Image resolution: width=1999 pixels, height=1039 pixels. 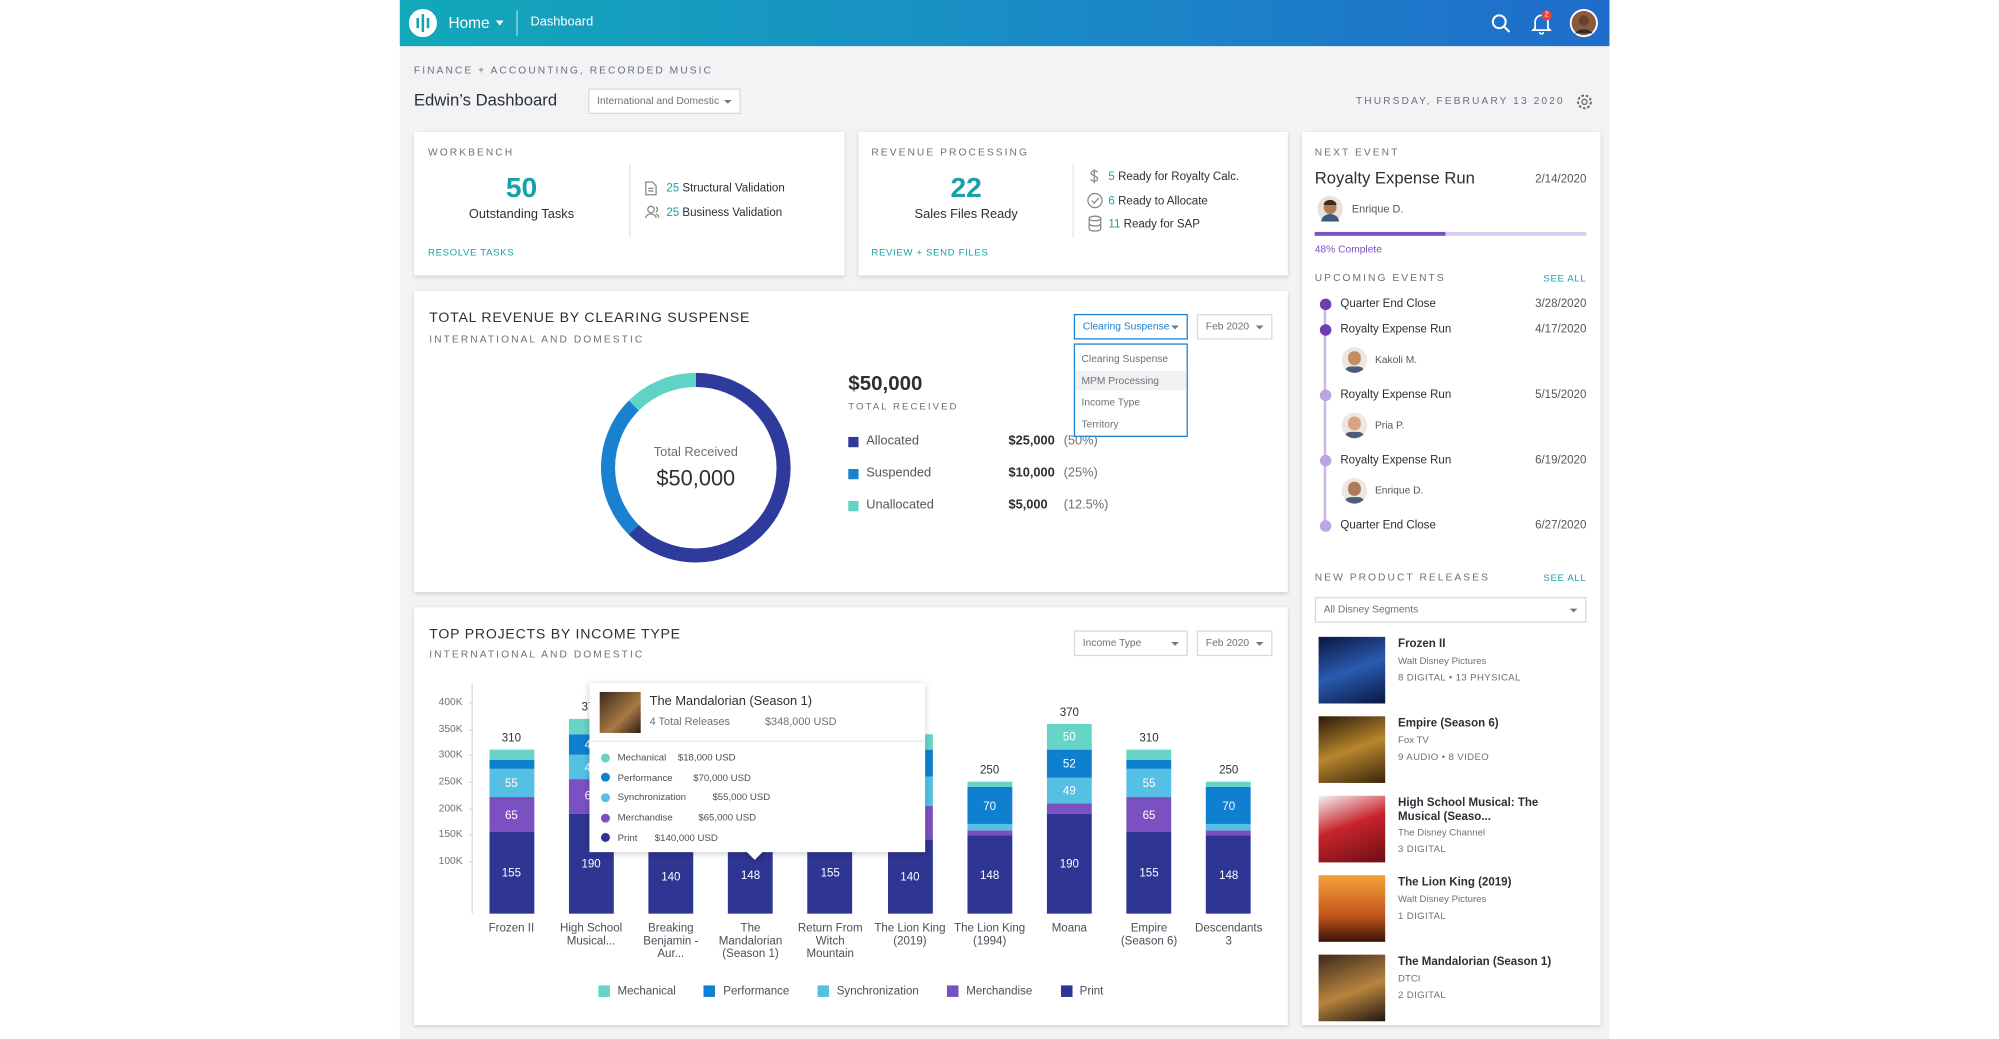 I want to click on segment-label: 50, so click(x=1069, y=737).